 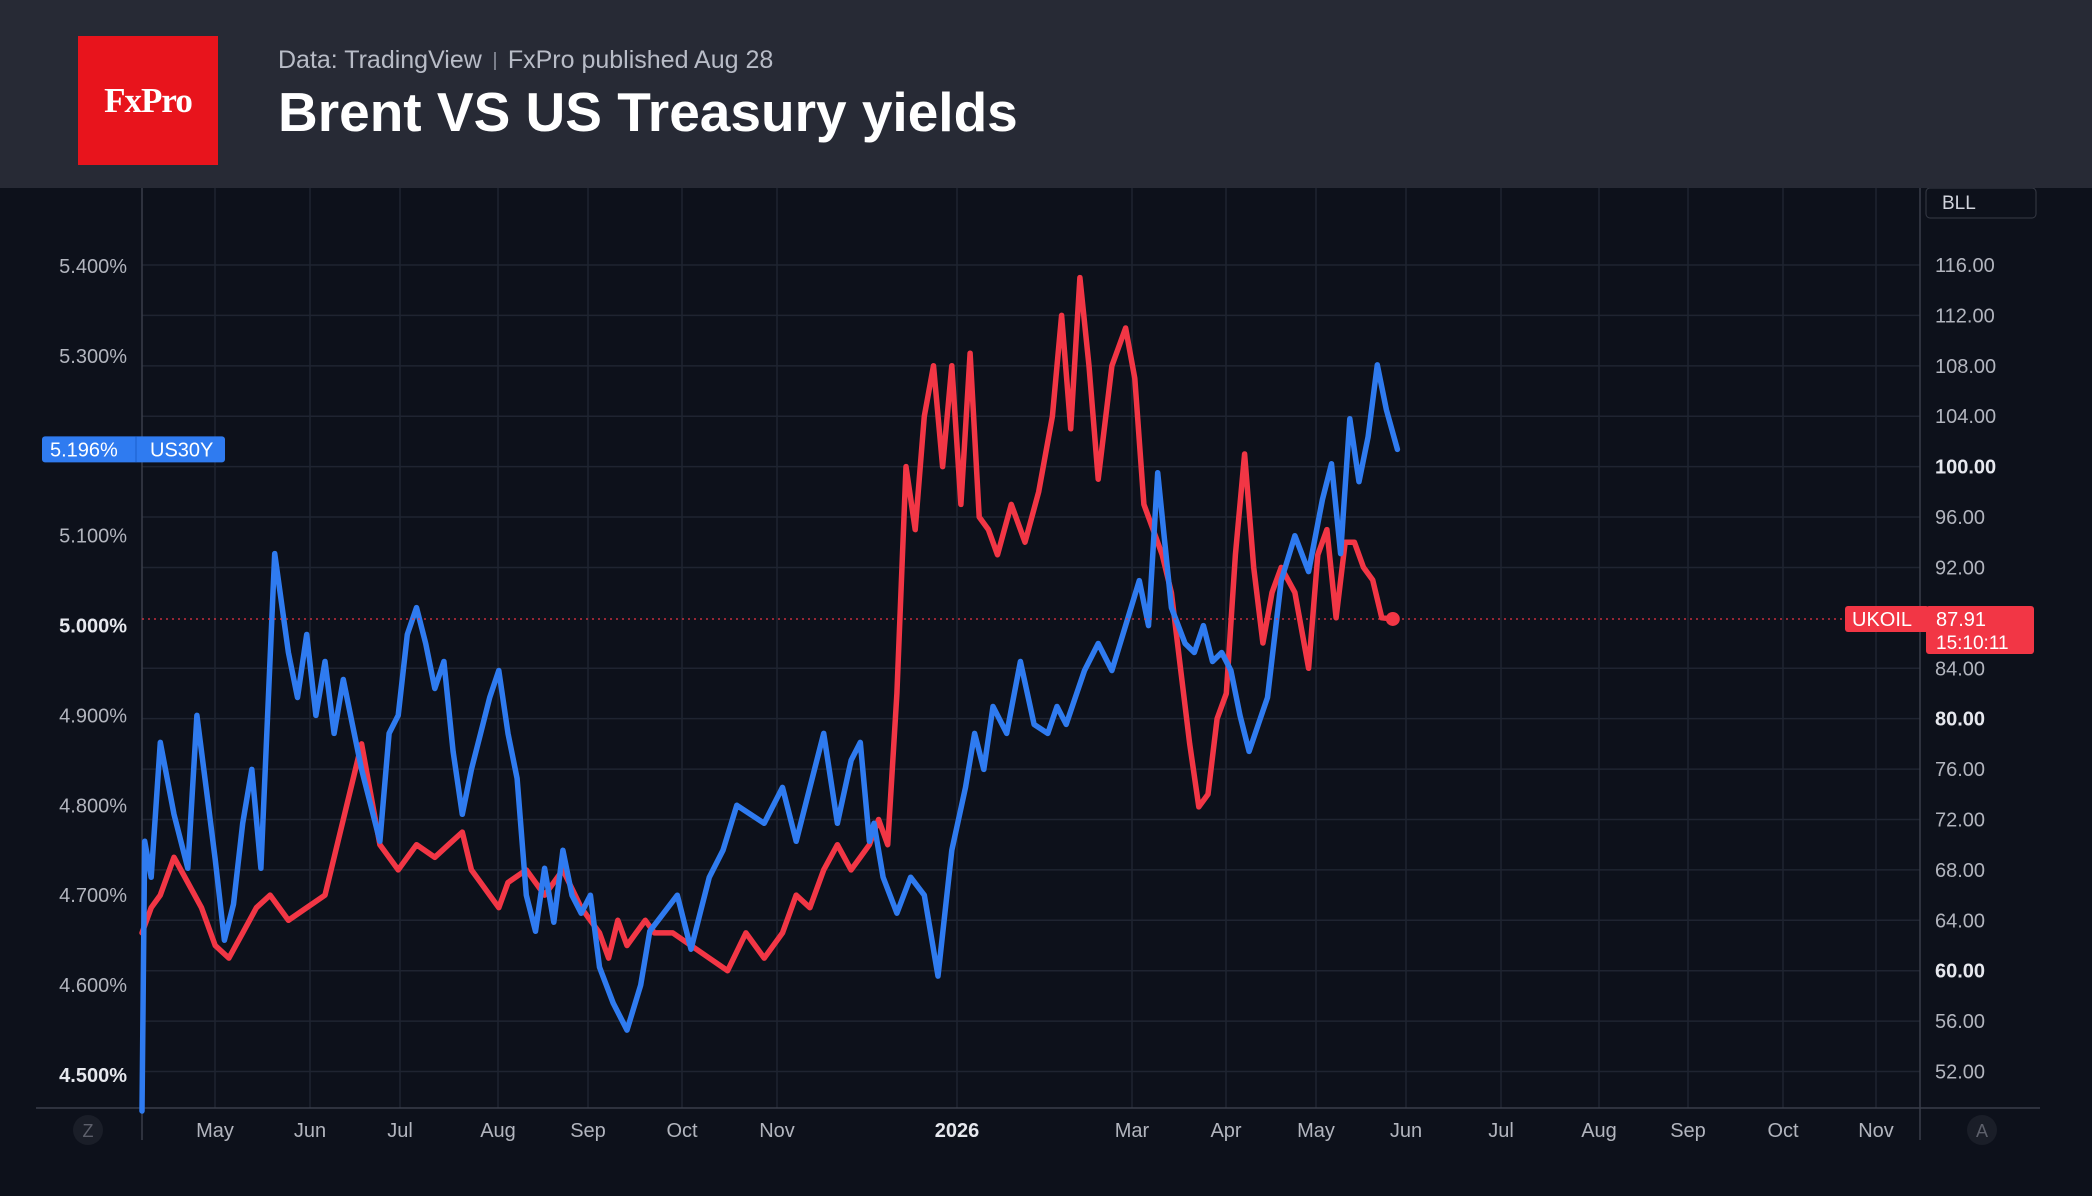 I want to click on right-axis-tick-label: 76.00, so click(x=1960, y=770).